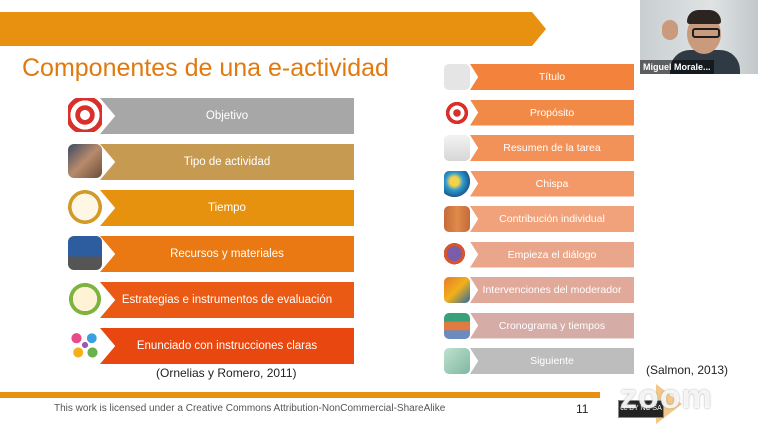  I want to click on right-component-item-label: Resumen de la tarea, so click(552, 148).